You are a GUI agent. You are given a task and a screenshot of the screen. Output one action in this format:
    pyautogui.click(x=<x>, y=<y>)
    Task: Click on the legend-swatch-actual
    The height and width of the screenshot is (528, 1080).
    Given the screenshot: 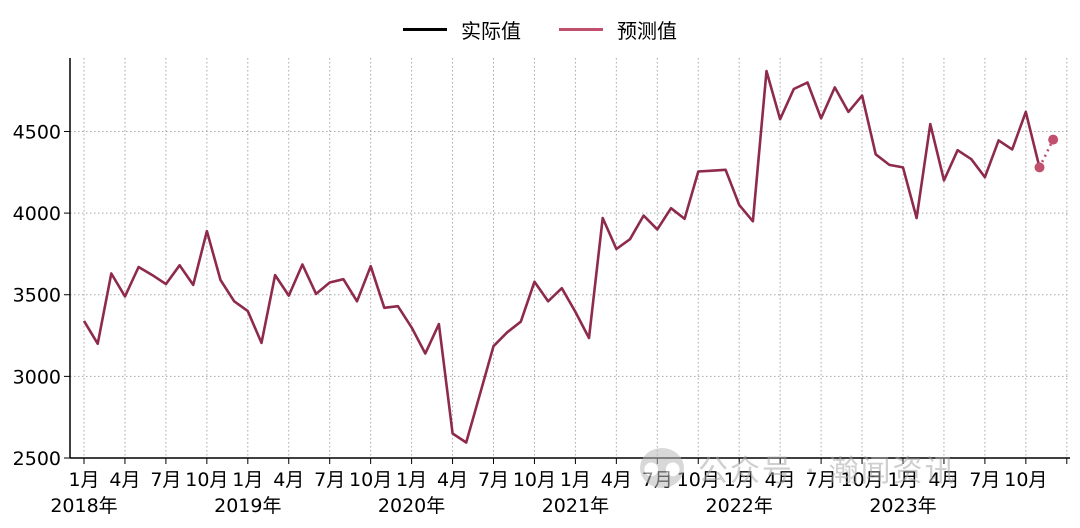 What is the action you would take?
    pyautogui.click(x=425, y=29)
    